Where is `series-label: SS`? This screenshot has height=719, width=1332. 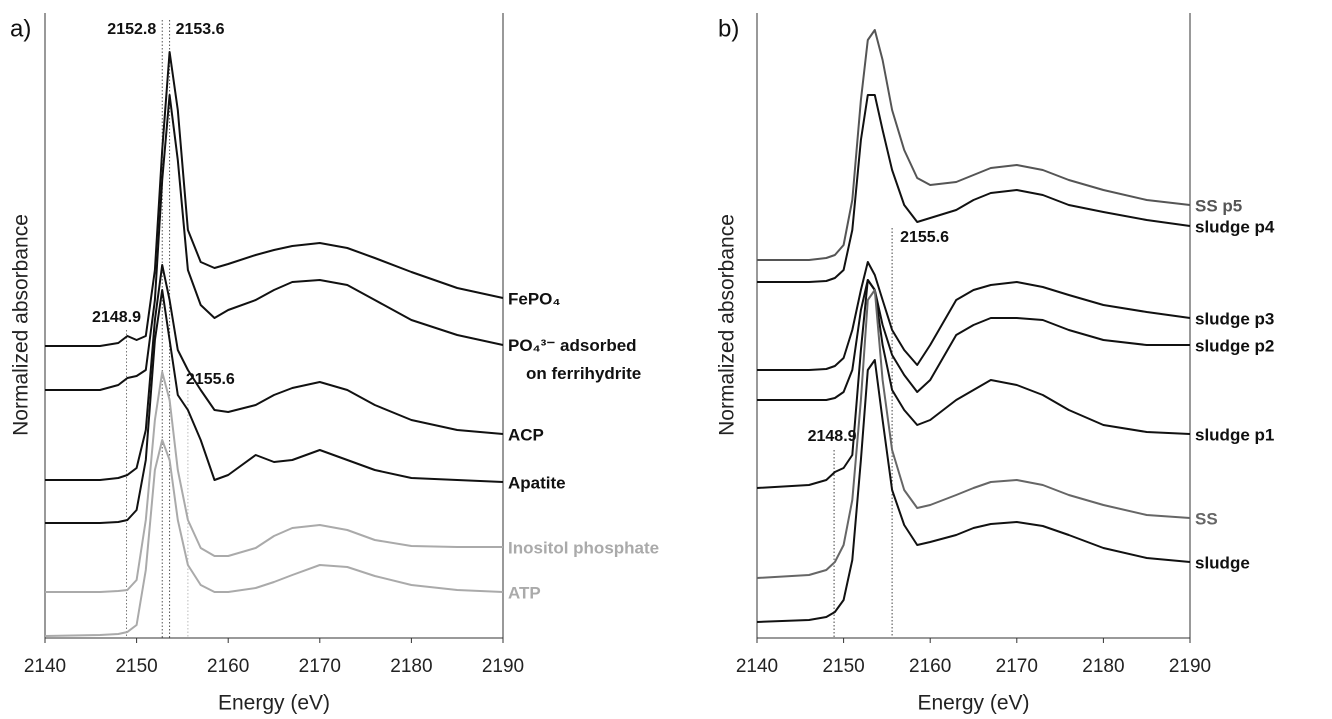 series-label: SS is located at coordinates (1206, 518).